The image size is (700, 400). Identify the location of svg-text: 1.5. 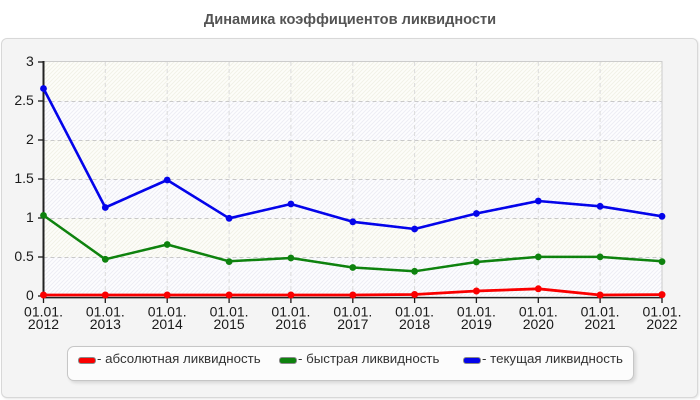
(24, 178).